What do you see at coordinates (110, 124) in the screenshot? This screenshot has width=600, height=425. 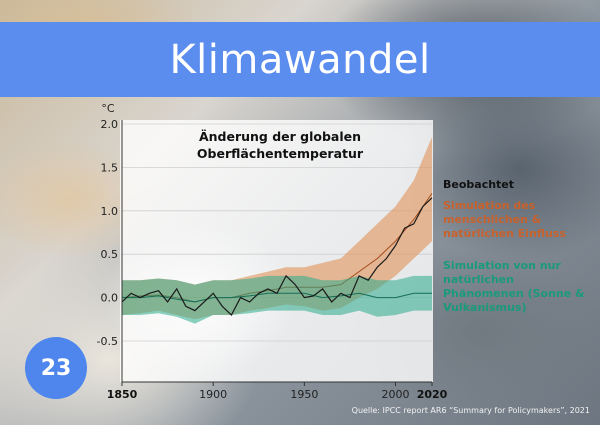 I see `y-tick-label: 2.0` at bounding box center [110, 124].